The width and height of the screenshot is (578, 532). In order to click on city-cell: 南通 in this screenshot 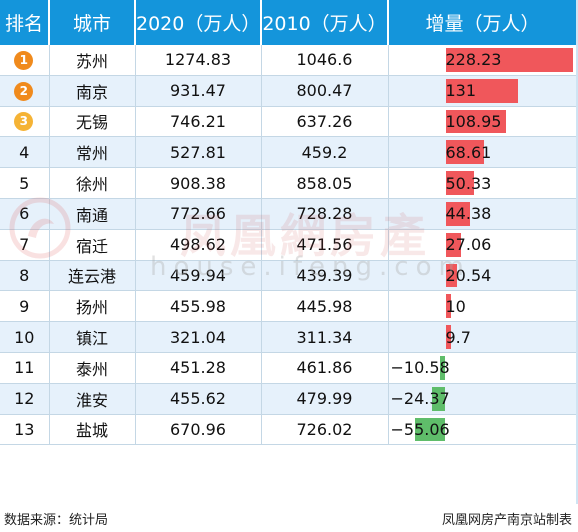, I will do `click(92, 214)`.